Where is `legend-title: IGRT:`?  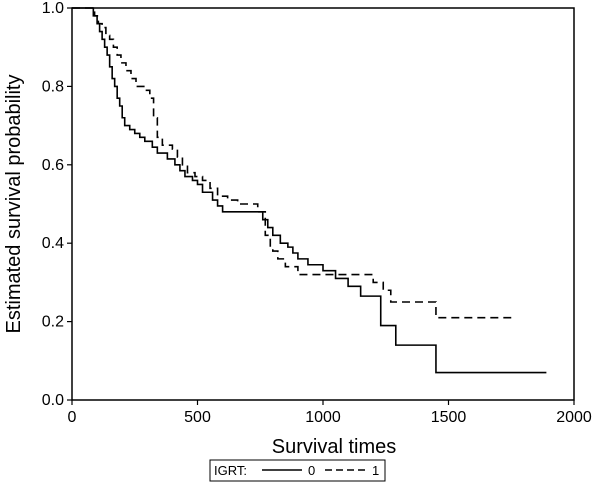
legend-title: IGRT: is located at coordinates (230, 470).